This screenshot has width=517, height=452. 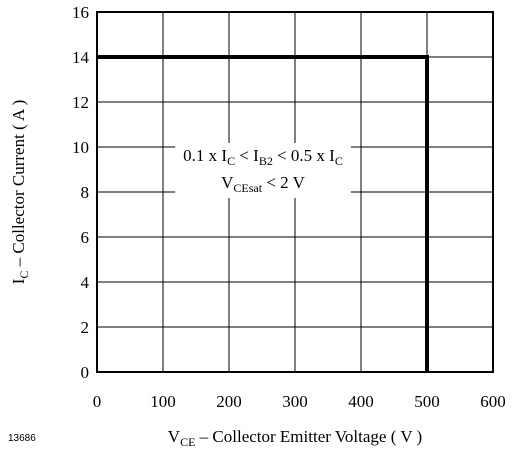 What do you see at coordinates (295, 438) in the screenshot?
I see `x-axis-label: VCE – Collector Emitter Voltage ( V )` at bounding box center [295, 438].